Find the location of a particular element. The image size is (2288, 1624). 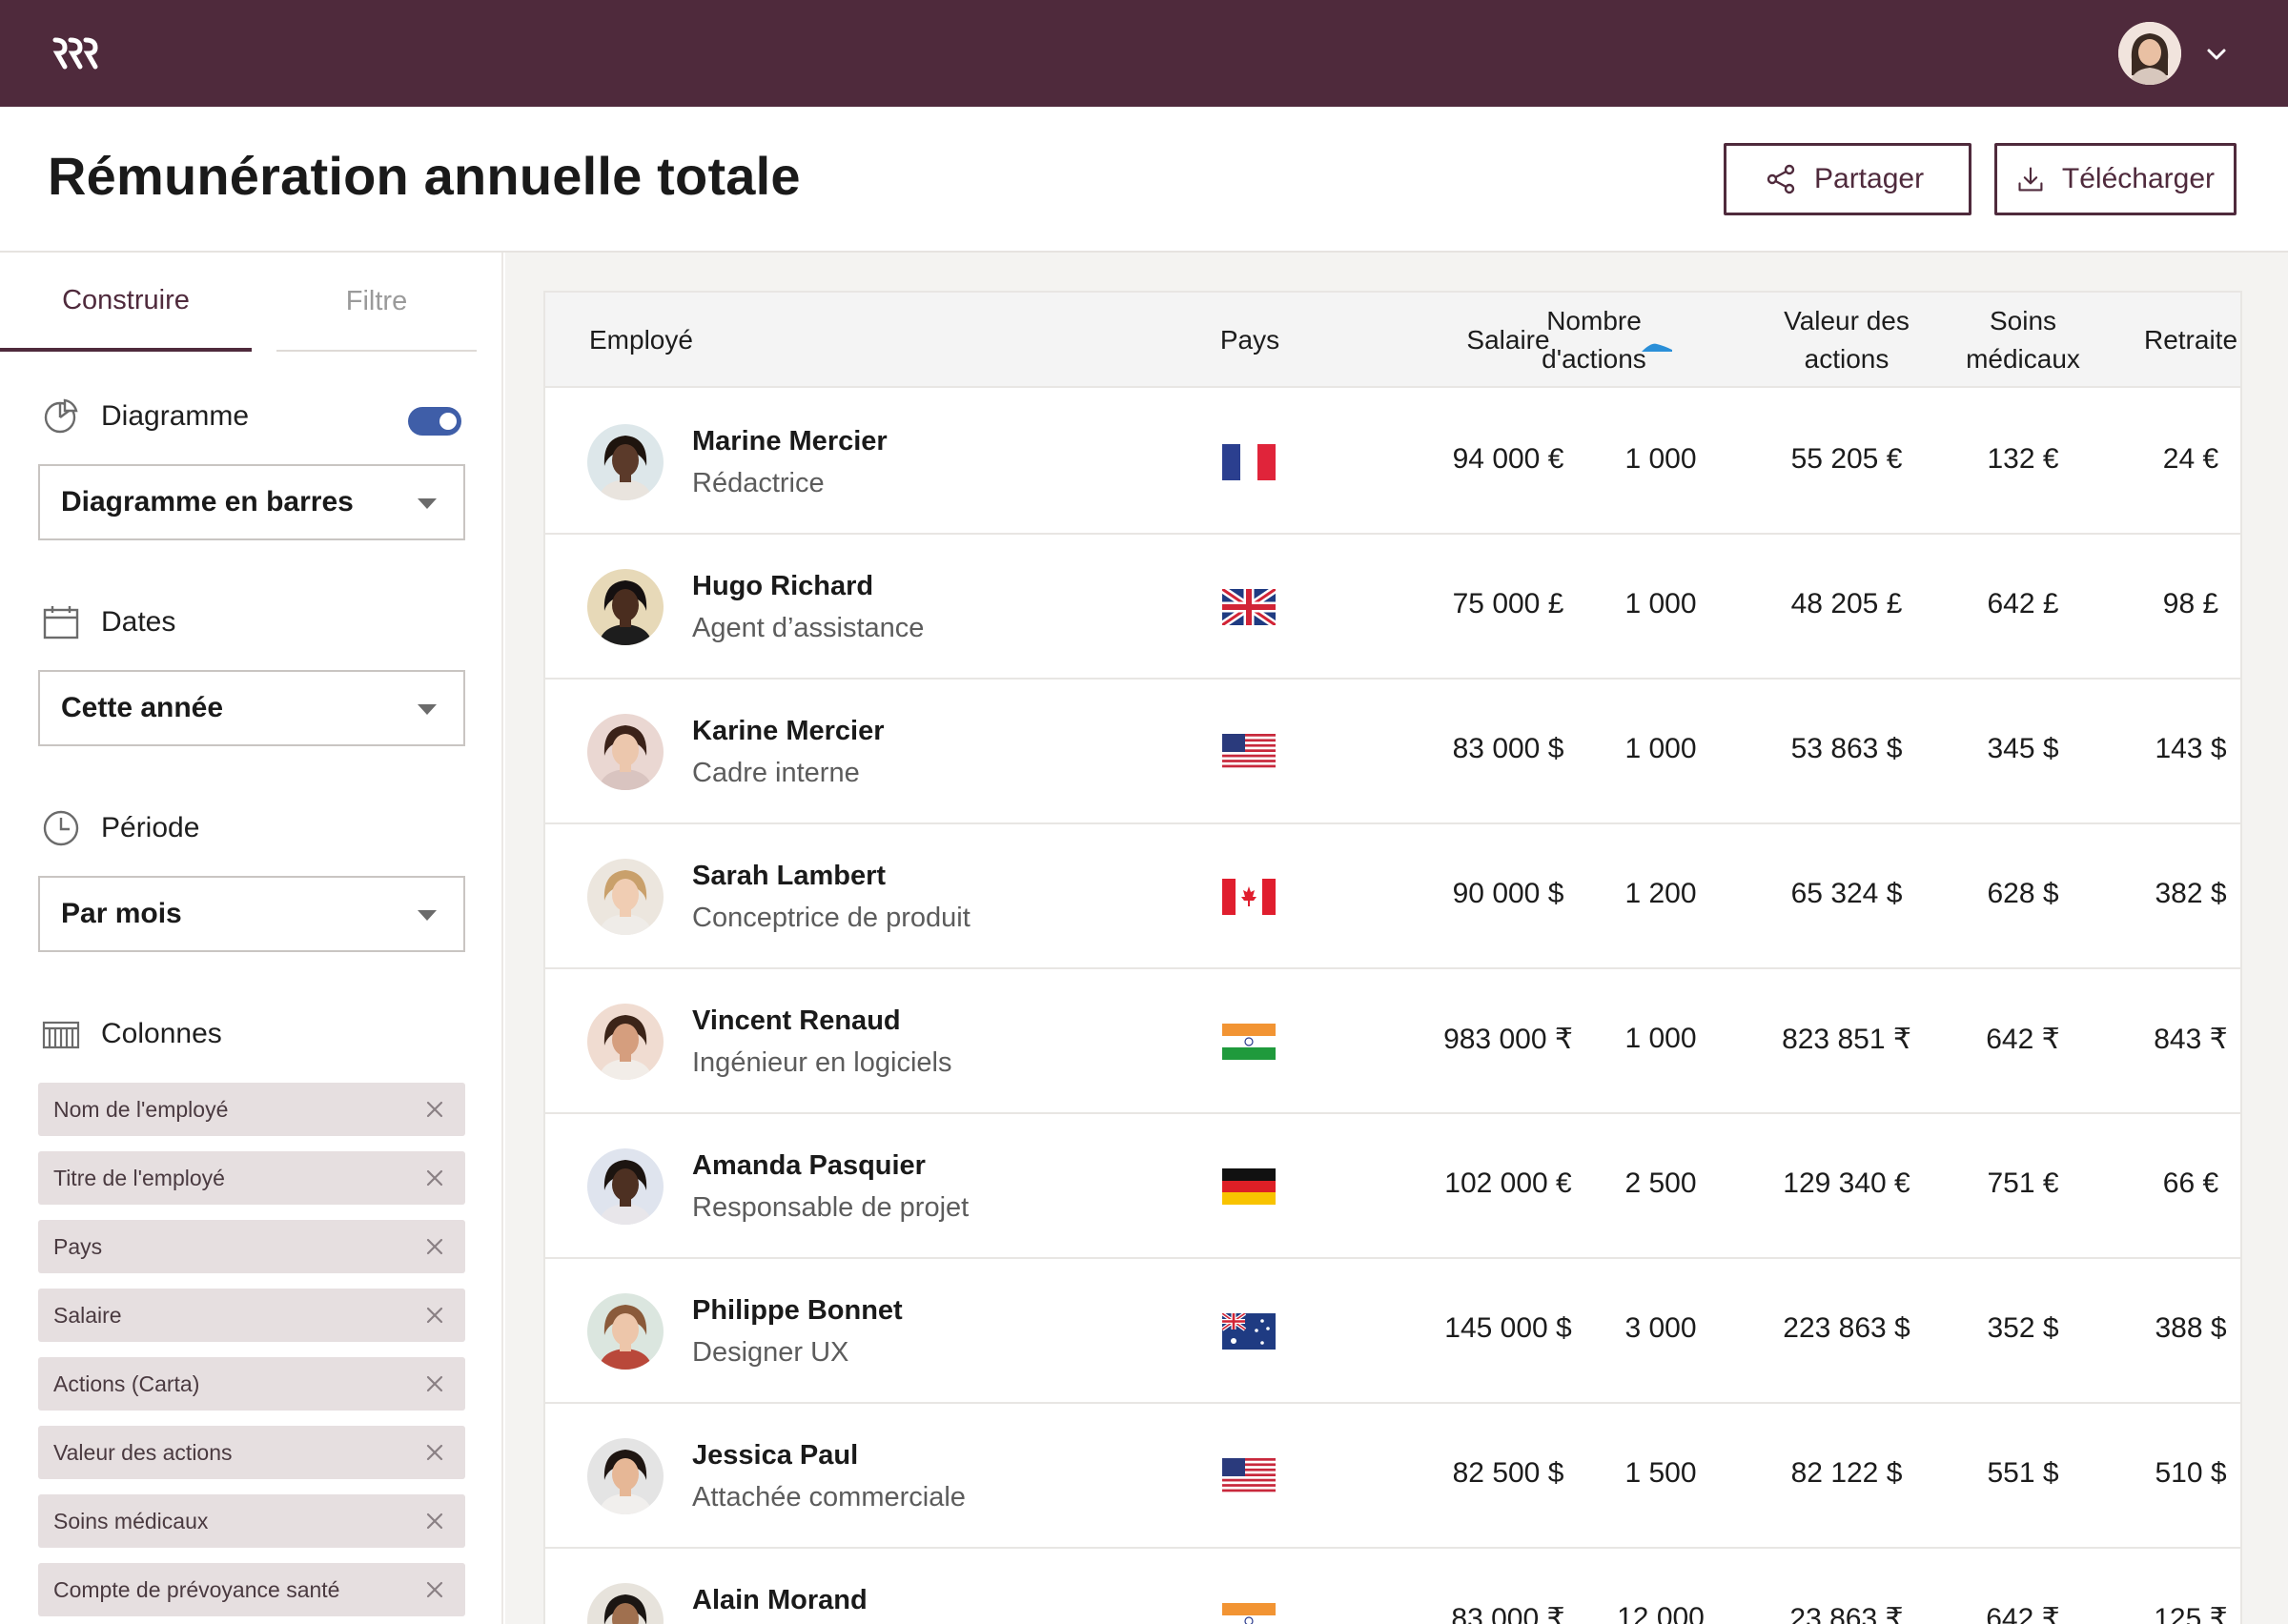

salary-cell: 983 000 ₹ is located at coordinates (1508, 1039).